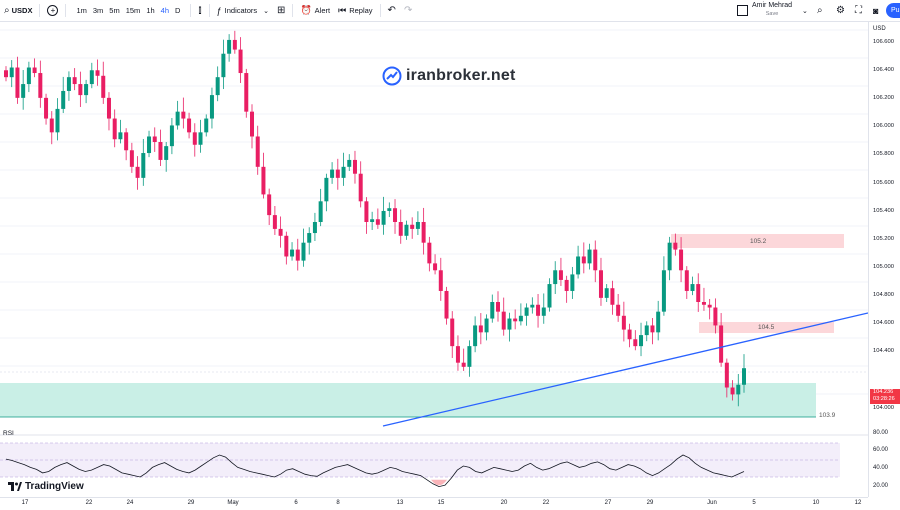 The height and width of the screenshot is (510, 900). What do you see at coordinates (178, 10) in the screenshot?
I see `timeframe-D: D` at bounding box center [178, 10].